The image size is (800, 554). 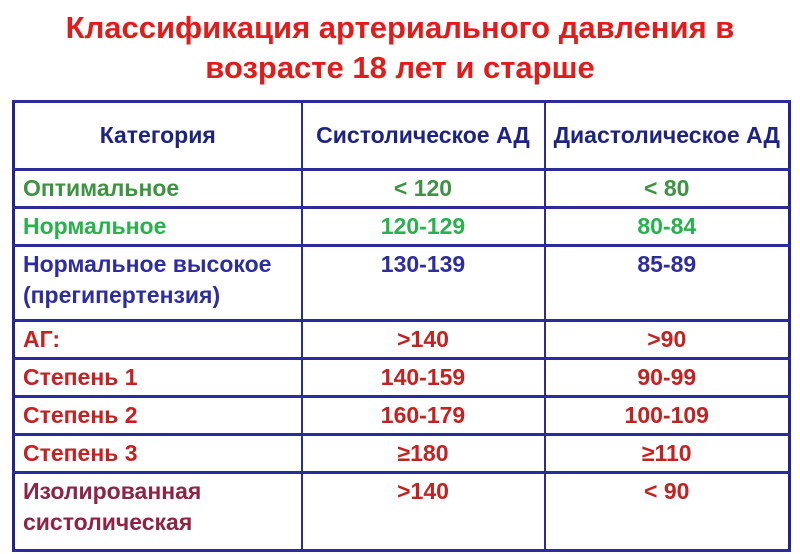 What do you see at coordinates (423, 377) in the screenshot?
I see `systolic-cell: 140-159` at bounding box center [423, 377].